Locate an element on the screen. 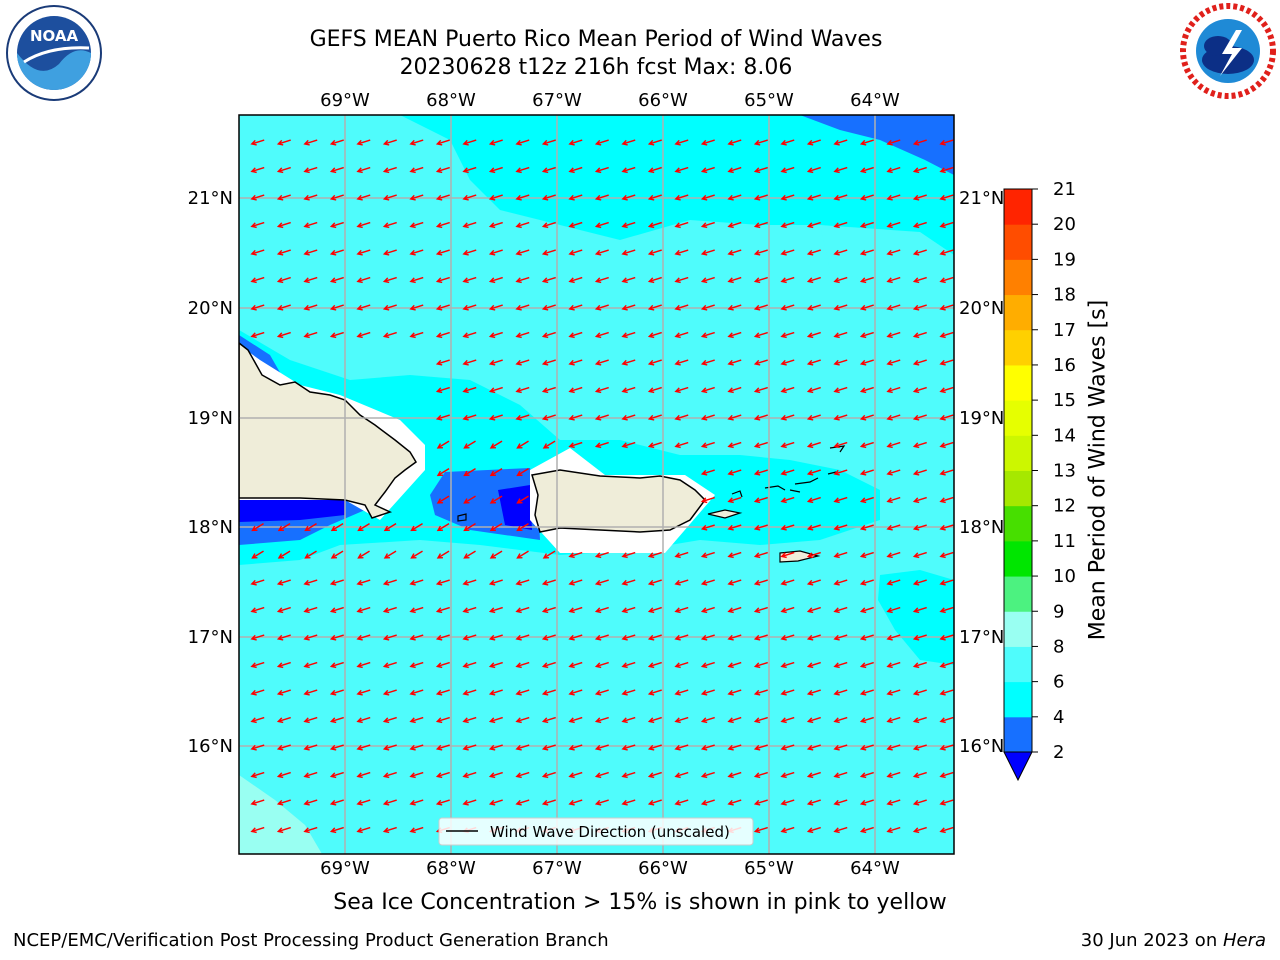  colorbar-tick-label: 14 is located at coordinates (1064, 435).